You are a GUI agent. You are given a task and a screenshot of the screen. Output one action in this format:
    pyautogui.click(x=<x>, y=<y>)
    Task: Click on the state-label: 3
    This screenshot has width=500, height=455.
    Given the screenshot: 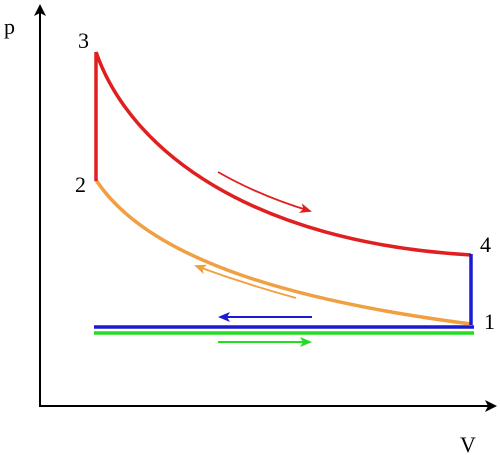 What is the action you would take?
    pyautogui.click(x=83, y=40)
    